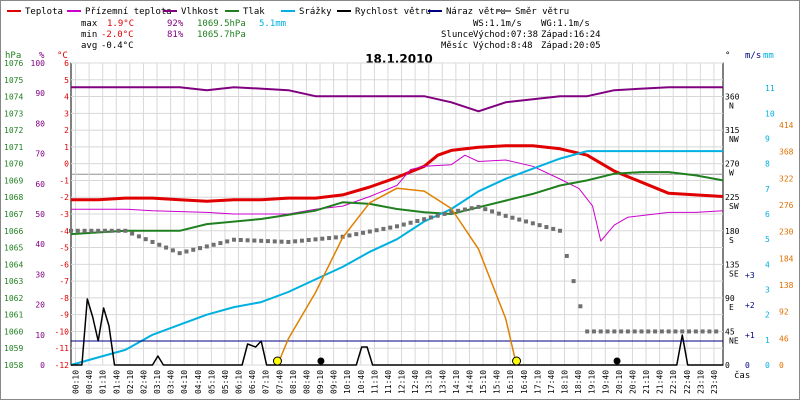  I want to click on x-tick-label: 18:40, so click(578, 382).